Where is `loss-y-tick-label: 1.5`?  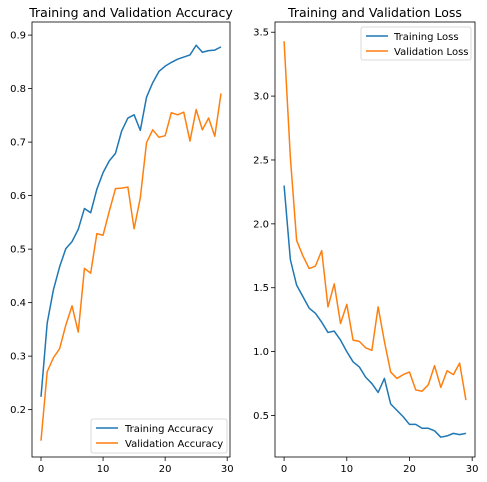
loss-y-tick-label: 1.5 is located at coordinates (261, 288).